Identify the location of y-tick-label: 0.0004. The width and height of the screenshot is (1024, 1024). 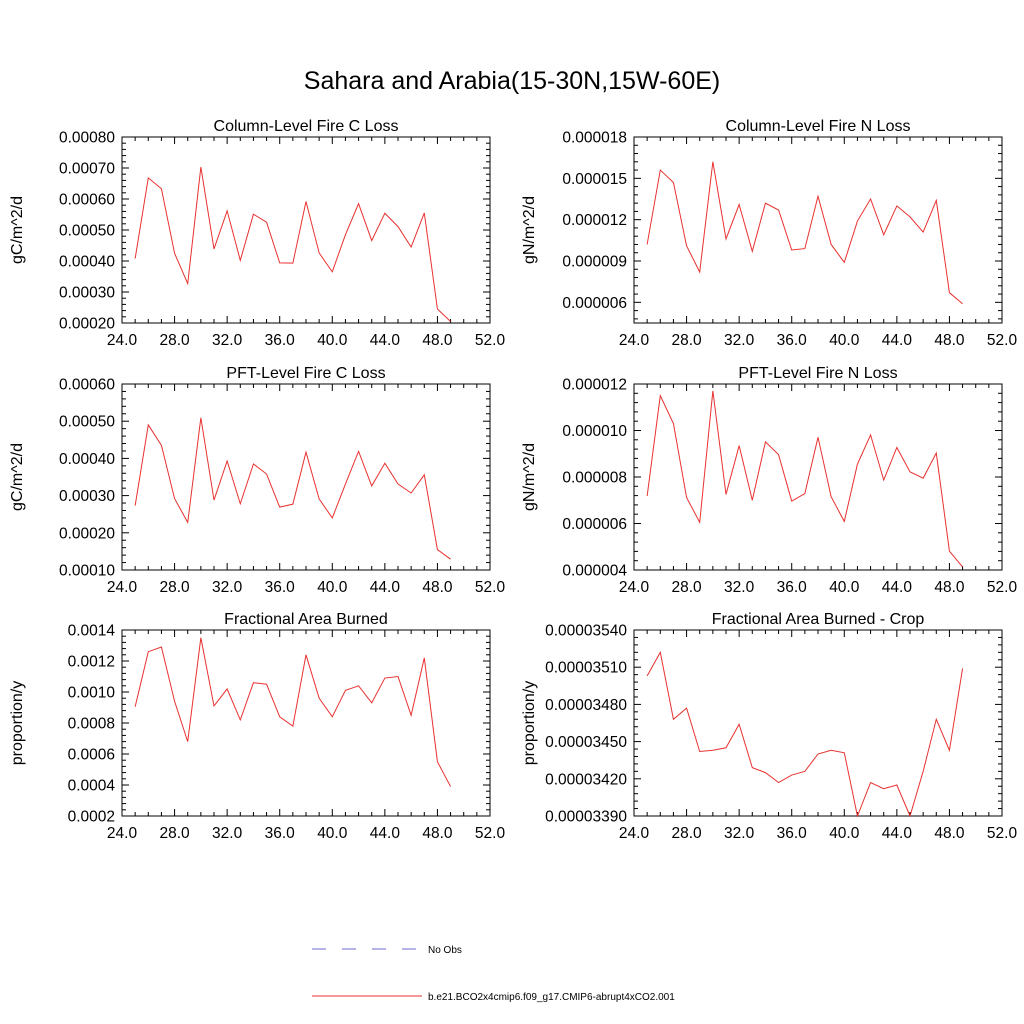
(92, 786).